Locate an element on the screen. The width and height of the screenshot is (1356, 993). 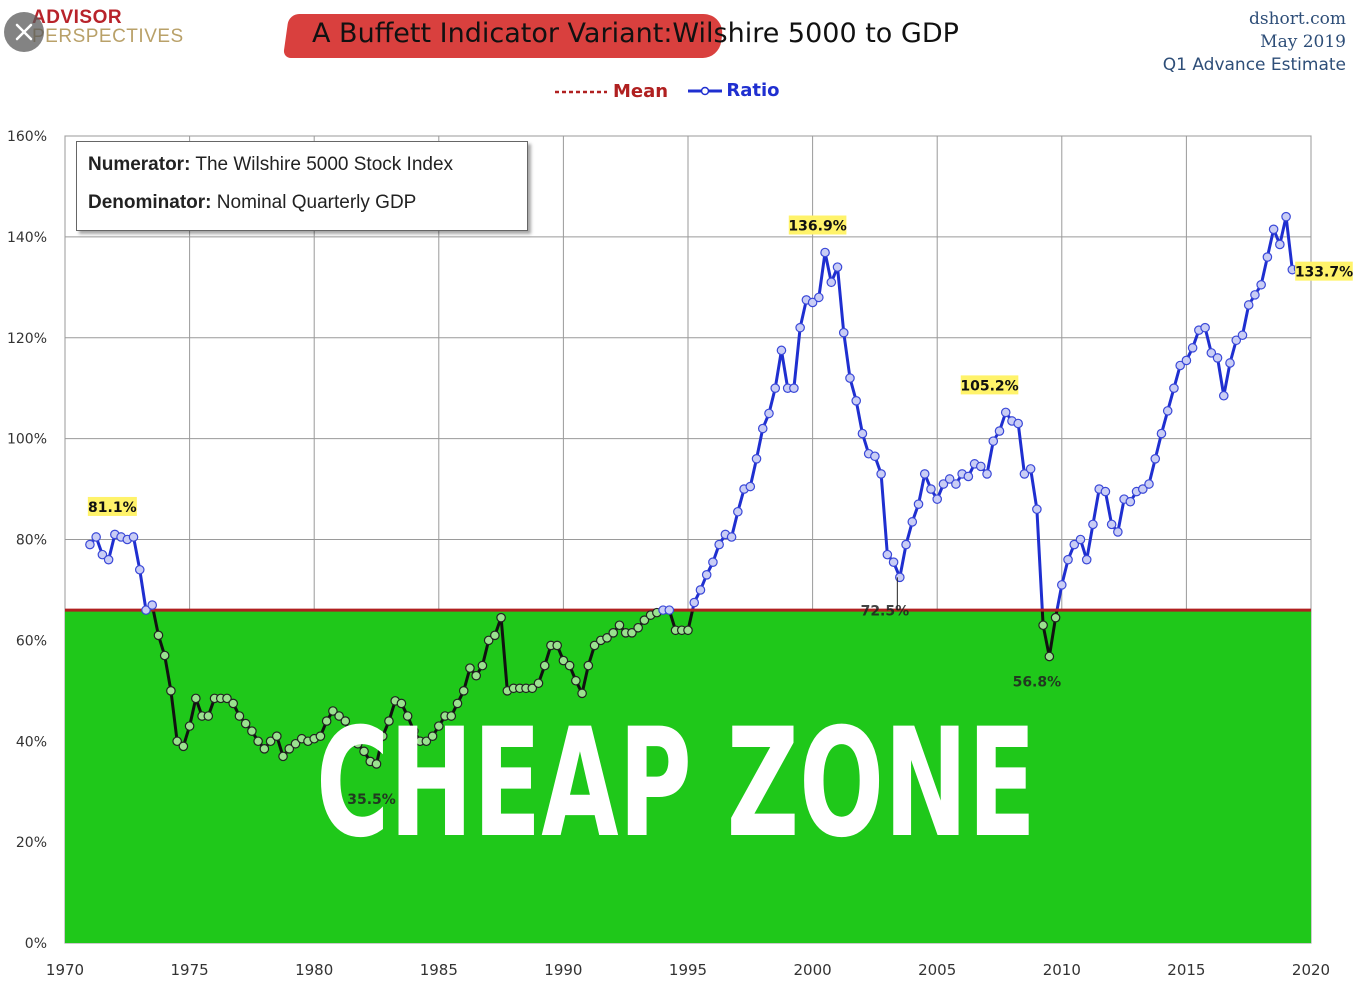
data-label: 72.5% is located at coordinates (885, 611).